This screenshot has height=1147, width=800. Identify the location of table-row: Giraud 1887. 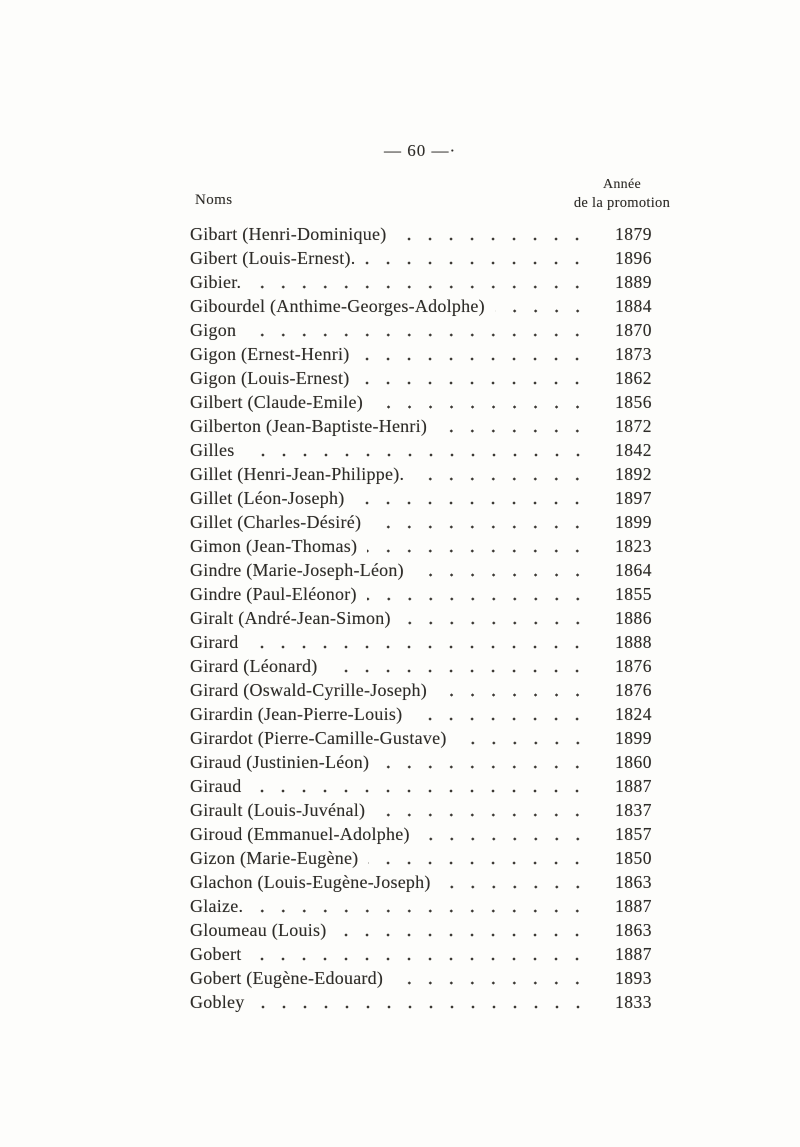
(421, 786).